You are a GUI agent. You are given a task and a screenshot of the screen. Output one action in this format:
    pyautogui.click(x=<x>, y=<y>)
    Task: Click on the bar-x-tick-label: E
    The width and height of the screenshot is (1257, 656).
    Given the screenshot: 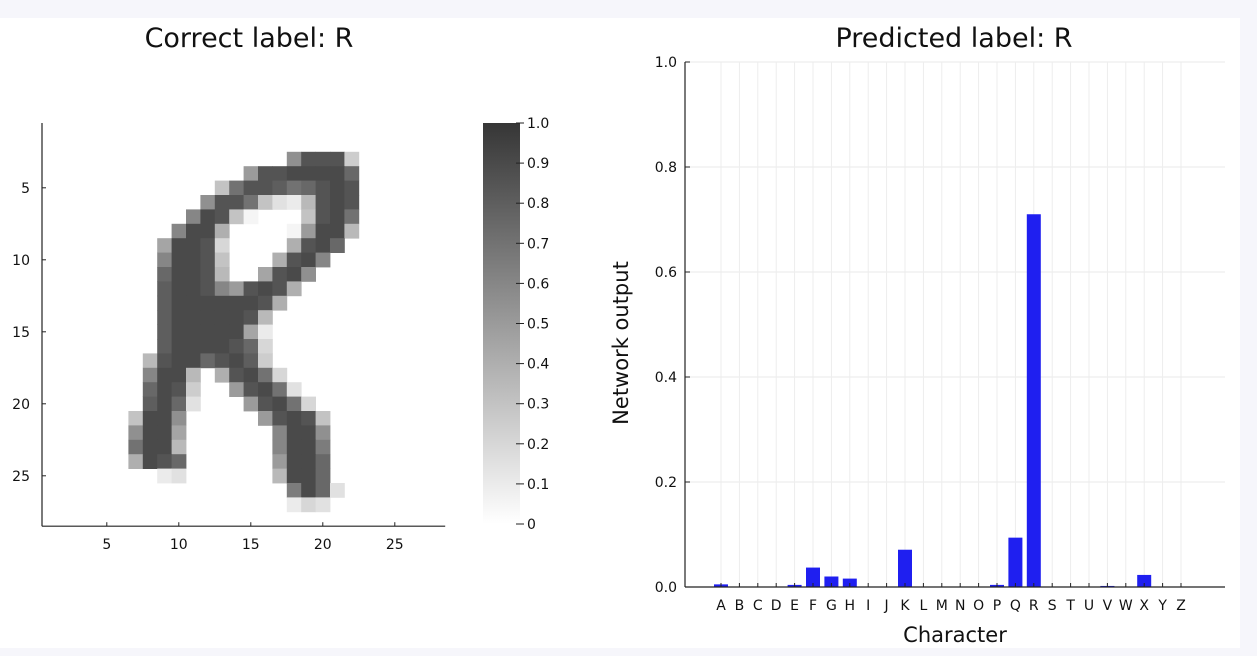 What is the action you would take?
    pyautogui.click(x=794, y=606)
    